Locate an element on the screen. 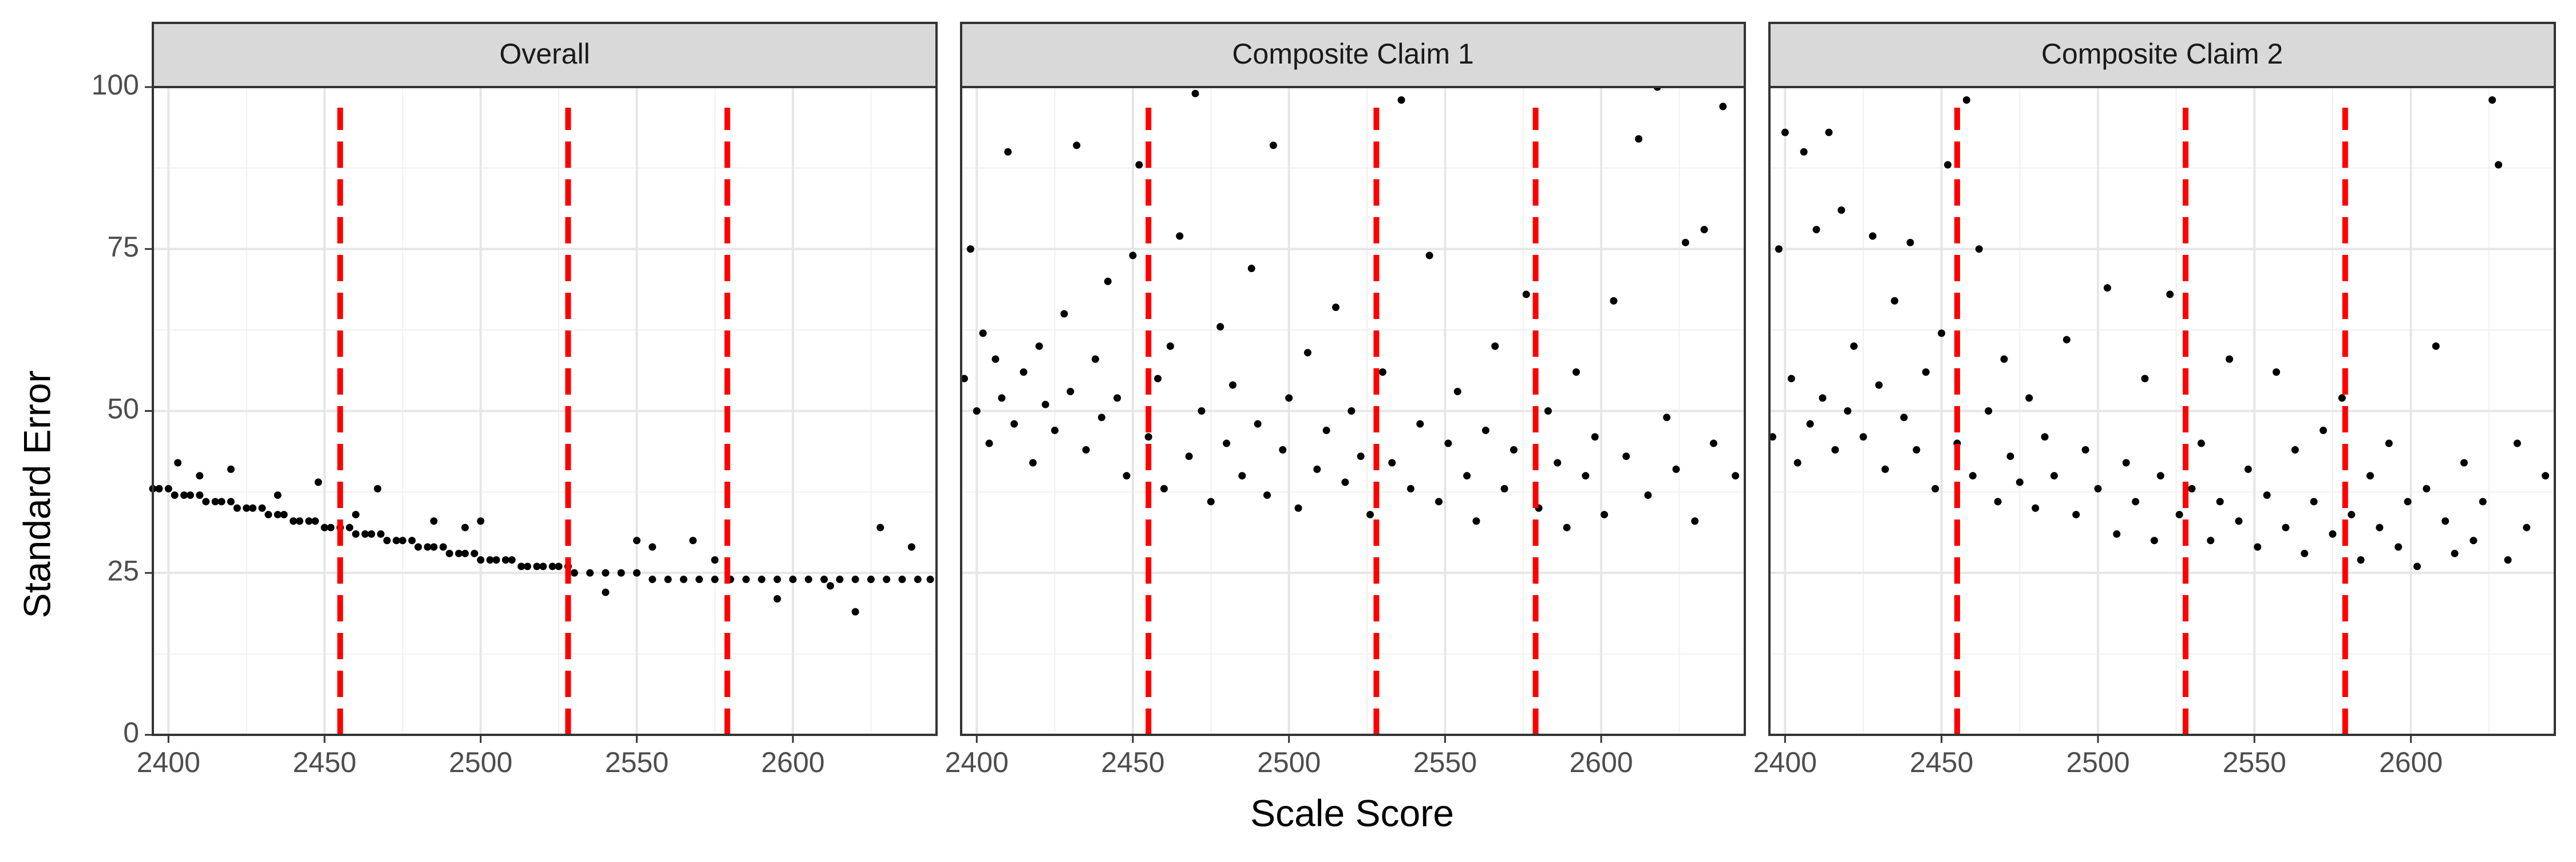 The height and width of the screenshot is (862, 2576). y-tick-label: 75 is located at coordinates (123, 247).